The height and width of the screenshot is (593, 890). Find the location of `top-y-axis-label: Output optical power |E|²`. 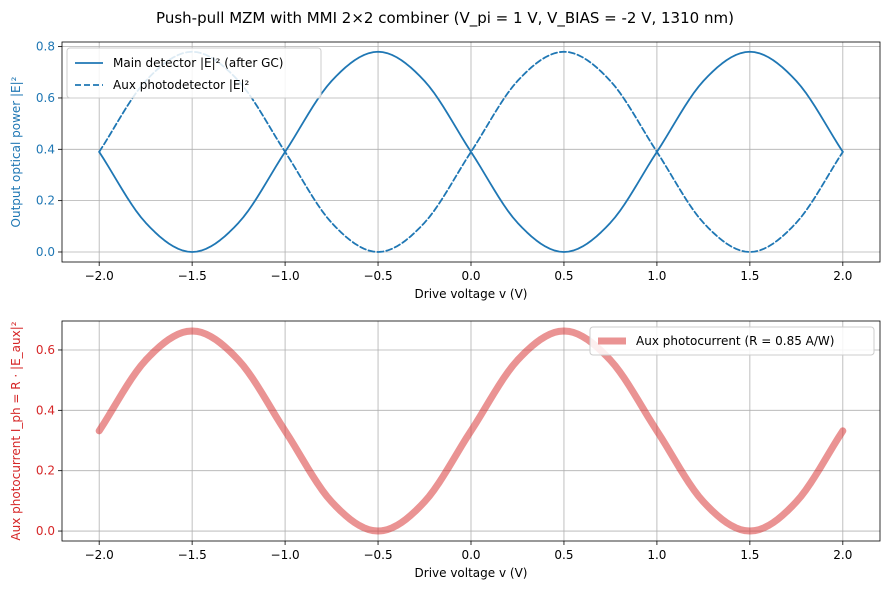

top-y-axis-label: Output optical power |E|² is located at coordinates (16, 151).